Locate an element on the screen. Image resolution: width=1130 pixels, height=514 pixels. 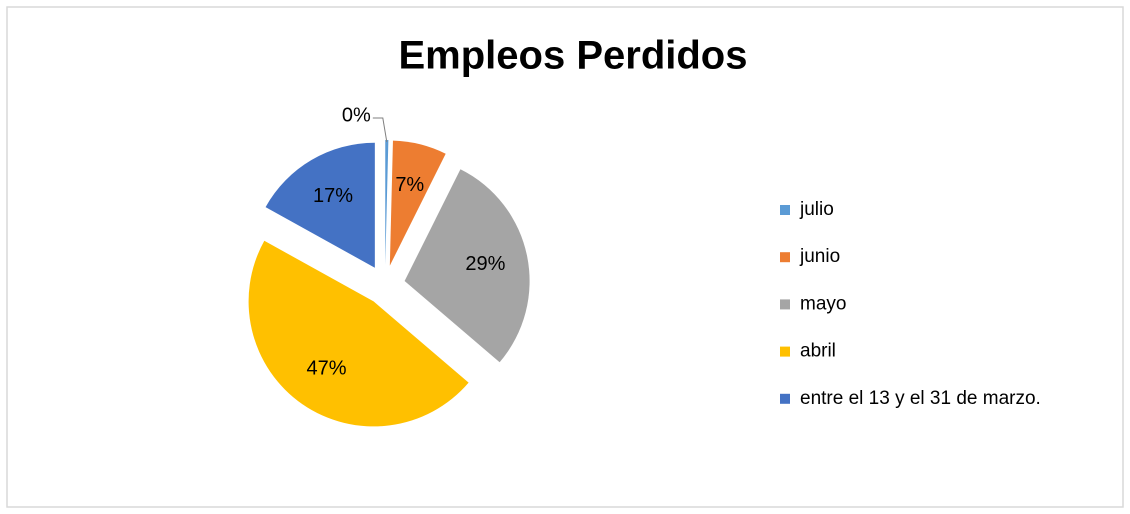
legend-label: junio is located at coordinates (819, 256).